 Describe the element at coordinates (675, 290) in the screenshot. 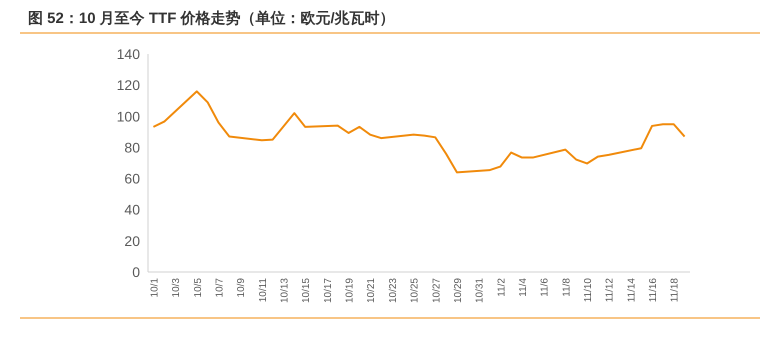

I see `x-tick-label: 11/18` at that location.